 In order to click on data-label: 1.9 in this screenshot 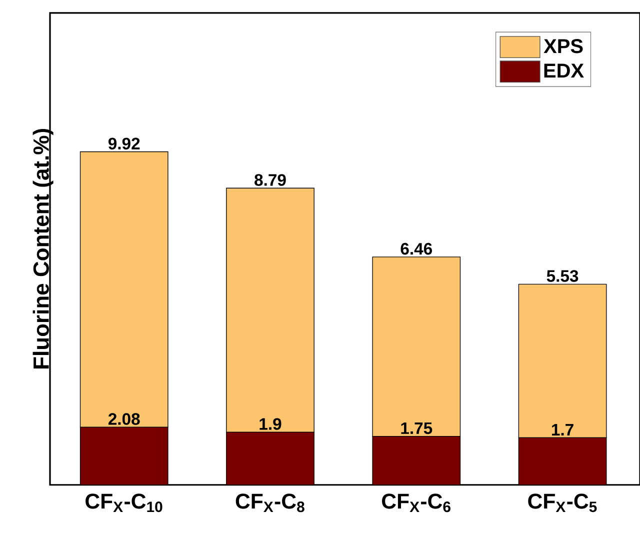, I will do `click(271, 424)`.